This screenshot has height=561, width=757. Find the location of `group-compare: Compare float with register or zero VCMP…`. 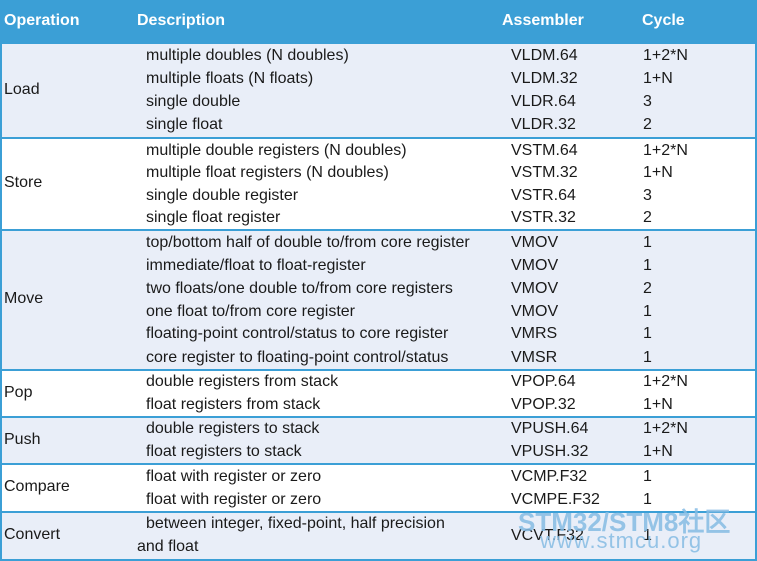

group-compare: Compare float with register or zero VCMP… is located at coordinates (378, 488).